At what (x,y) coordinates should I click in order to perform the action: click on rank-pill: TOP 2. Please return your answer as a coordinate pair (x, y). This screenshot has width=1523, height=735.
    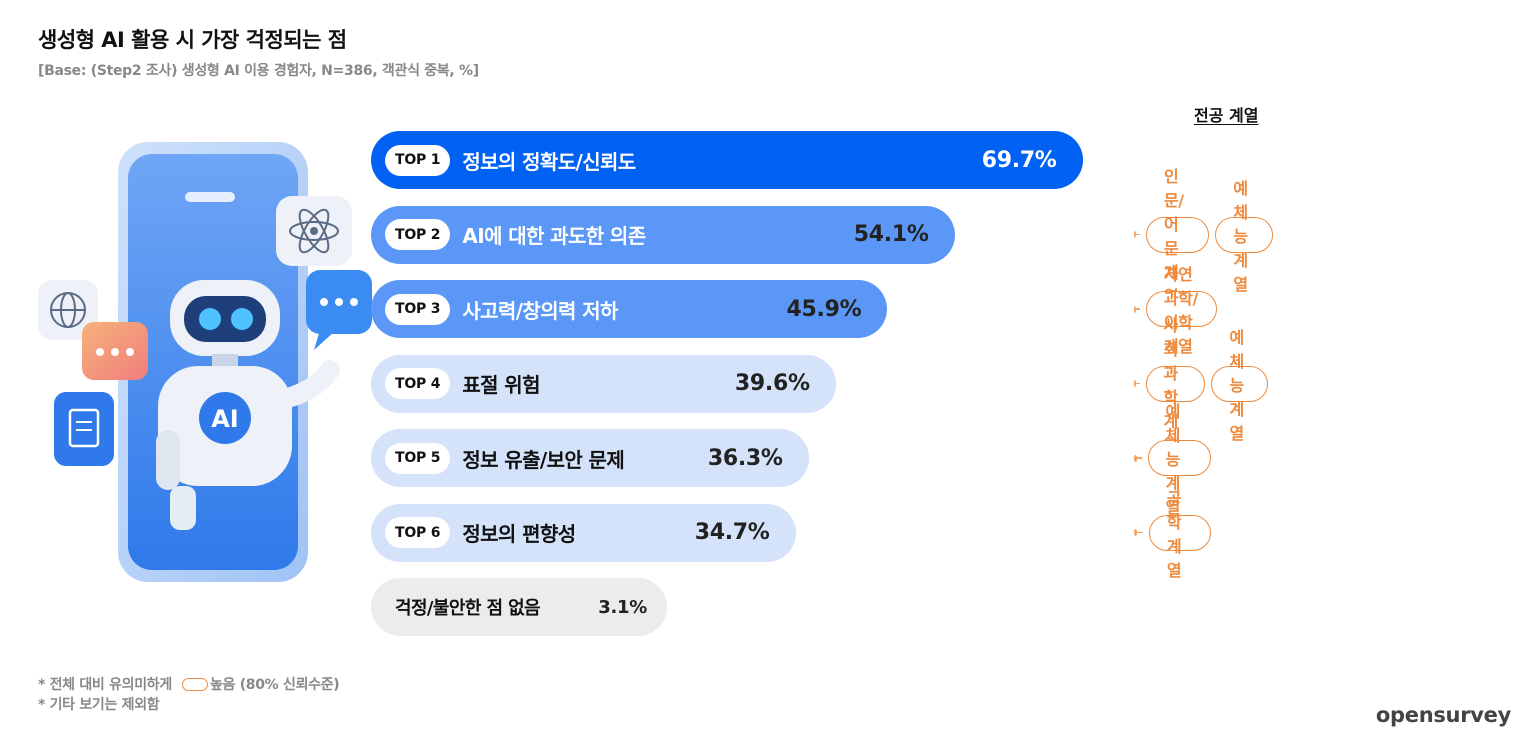
    Looking at the image, I should click on (418, 234).